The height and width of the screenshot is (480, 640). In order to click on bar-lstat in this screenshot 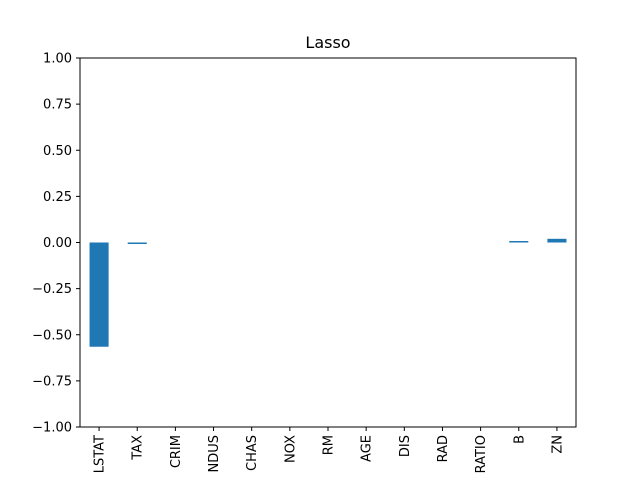, I will do `click(99, 294)`.